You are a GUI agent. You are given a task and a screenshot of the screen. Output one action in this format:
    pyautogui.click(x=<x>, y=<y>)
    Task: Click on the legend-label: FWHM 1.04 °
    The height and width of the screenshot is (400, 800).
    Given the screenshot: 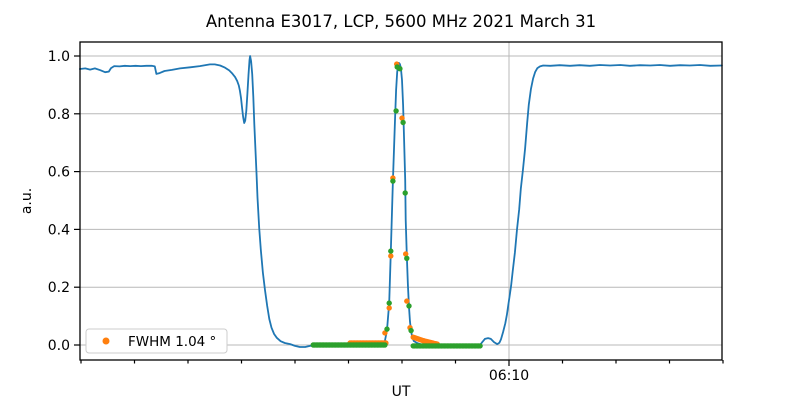 What is the action you would take?
    pyautogui.click(x=172, y=342)
    